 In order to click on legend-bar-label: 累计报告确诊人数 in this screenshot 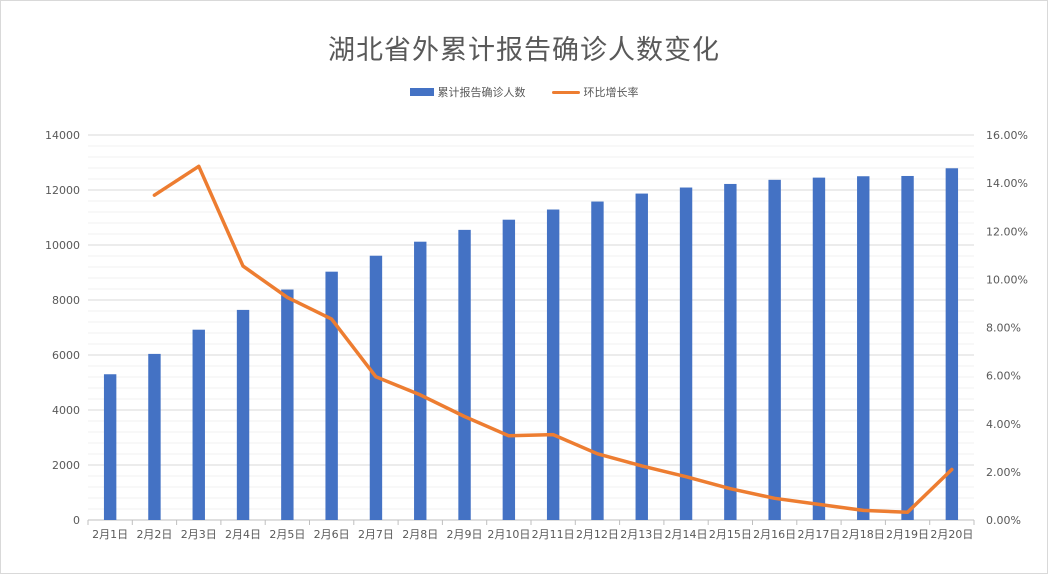, I will do `click(481, 92)`.